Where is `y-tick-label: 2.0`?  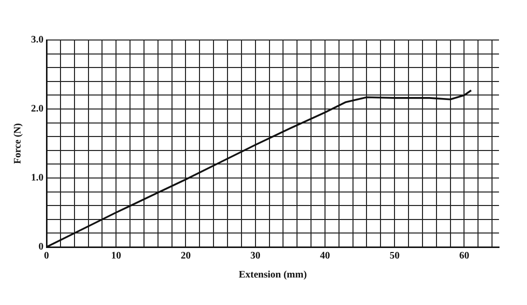 y-tick-label: 2.0 is located at coordinates (37, 109).